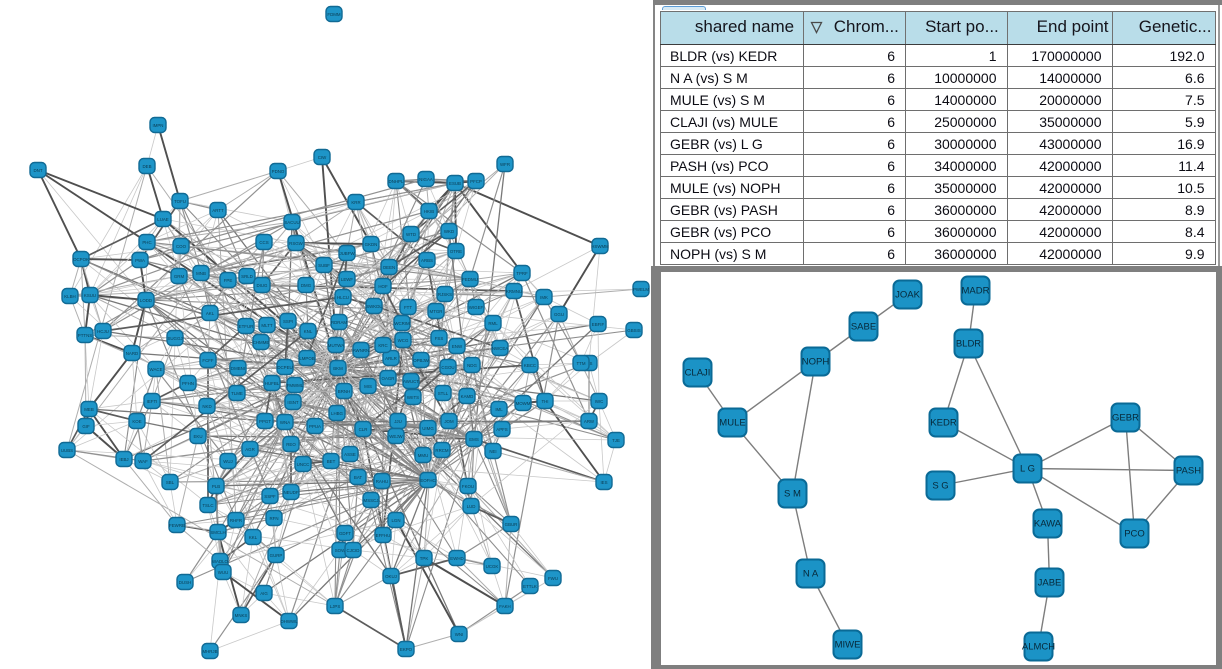  Describe the element at coordinates (443, 393) in the screenshot. I see `svg-text: STLL` at that location.